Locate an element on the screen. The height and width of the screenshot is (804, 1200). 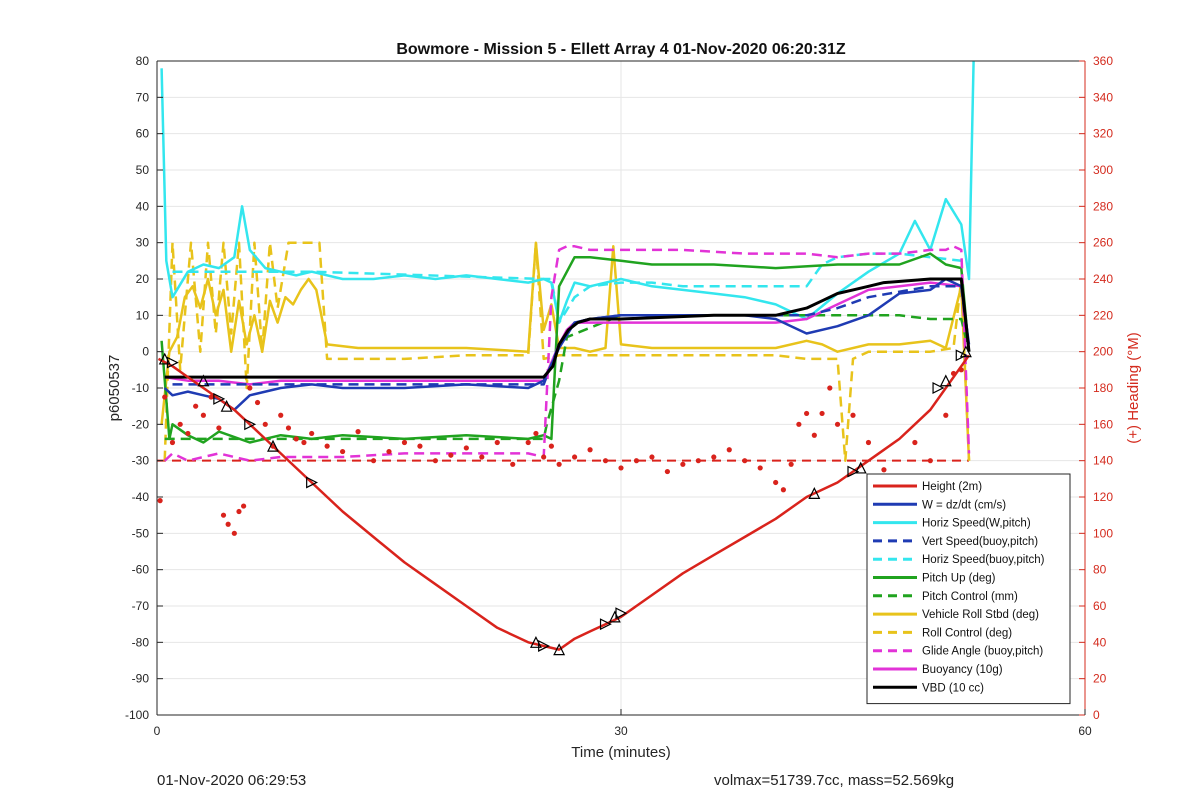
legend-label: Glide Angle (buoy,pitch) is located at coordinates (982, 652).